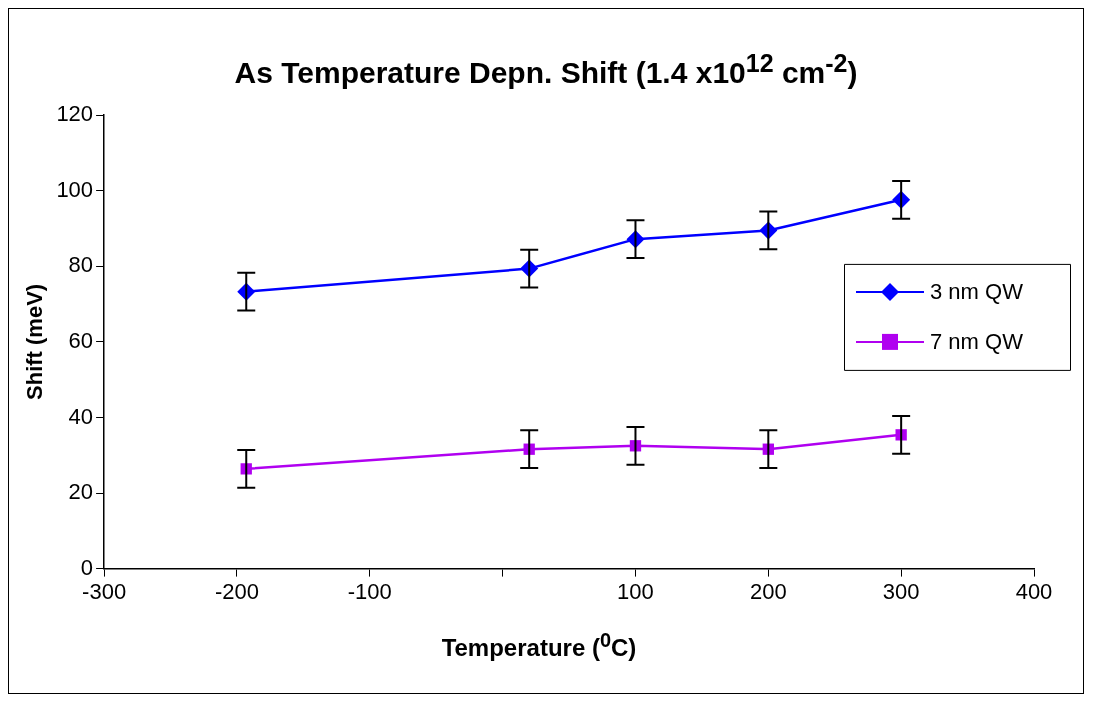 Image resolution: width=1094 pixels, height=704 pixels. What do you see at coordinates (768, 591) in the screenshot?
I see `x-tick-label: 200` at bounding box center [768, 591].